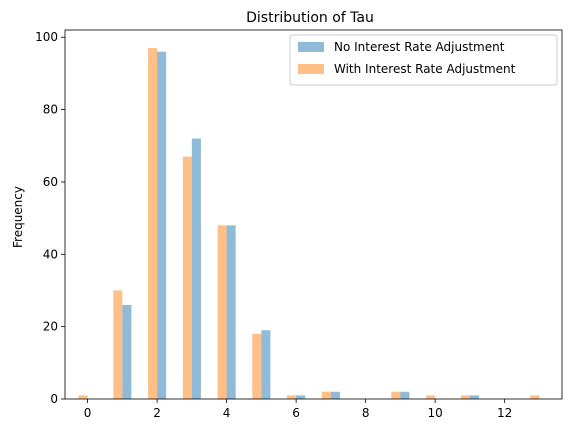 This screenshot has height=433, width=571. Describe the element at coordinates (310, 18) in the screenshot. I see `chart-title: Distribution of Tau` at that location.